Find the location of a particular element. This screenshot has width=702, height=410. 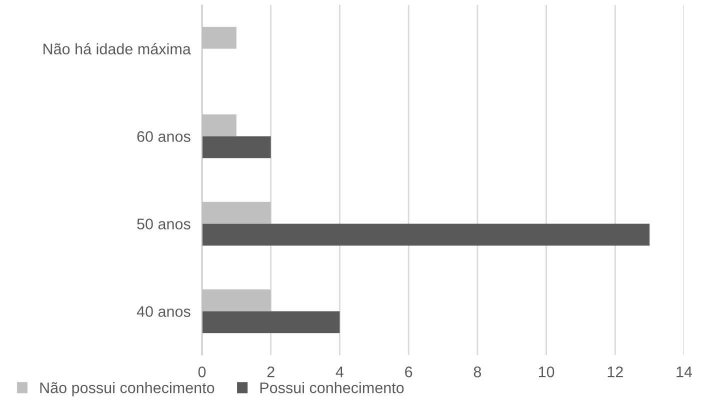

x-tick-label: 4 is located at coordinates (340, 372).